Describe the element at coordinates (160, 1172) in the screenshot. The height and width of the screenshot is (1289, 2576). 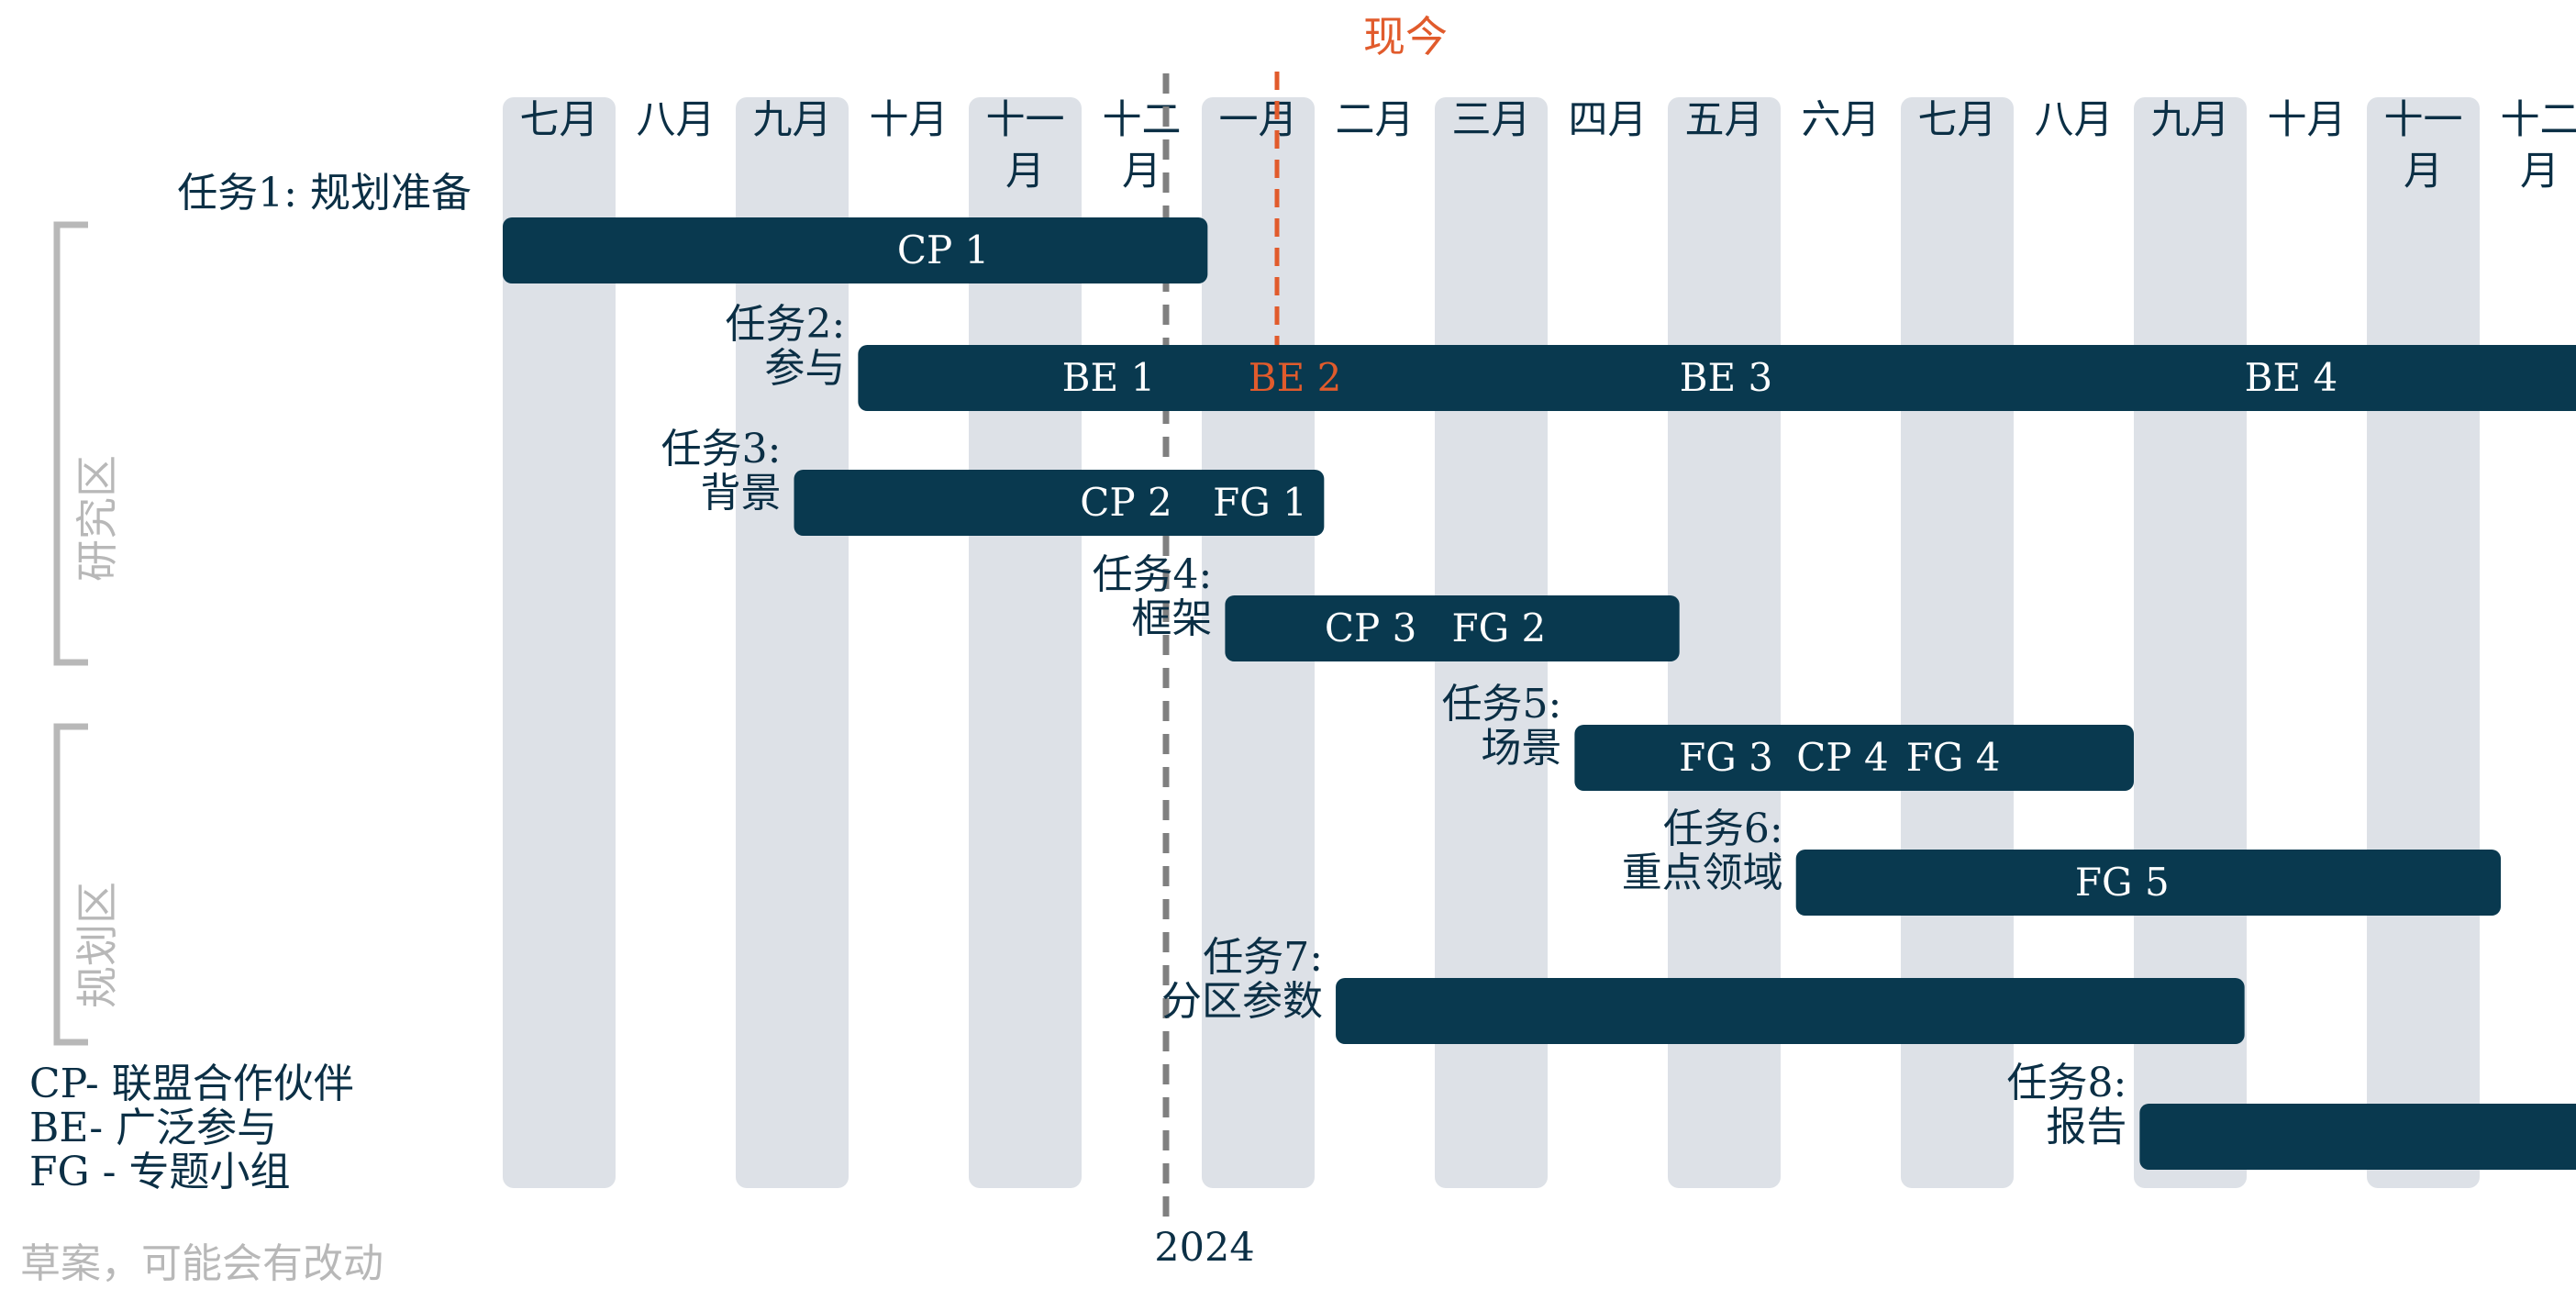
I see `legend-entry: FG - 专题小组` at that location.